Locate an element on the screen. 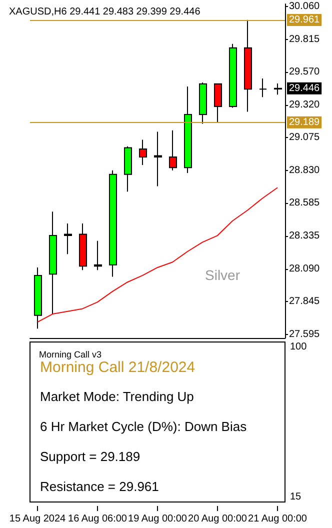 This screenshot has width=332, height=528. y-tick-label: 27.845 is located at coordinates (304, 301).